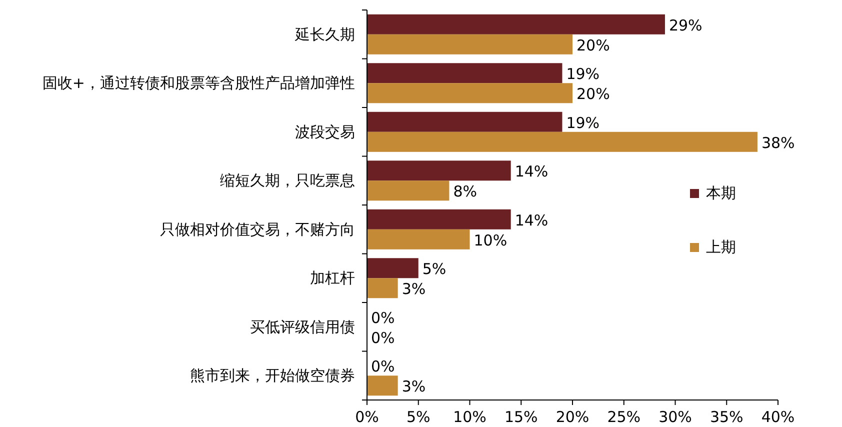  Describe the element at coordinates (367, 417) in the screenshot. I see `x-tick-label: 0%` at that location.